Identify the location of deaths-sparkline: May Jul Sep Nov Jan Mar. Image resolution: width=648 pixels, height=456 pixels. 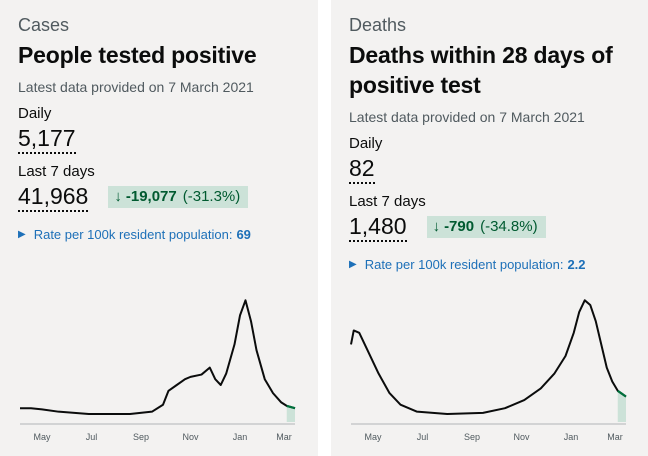
(488, 370).